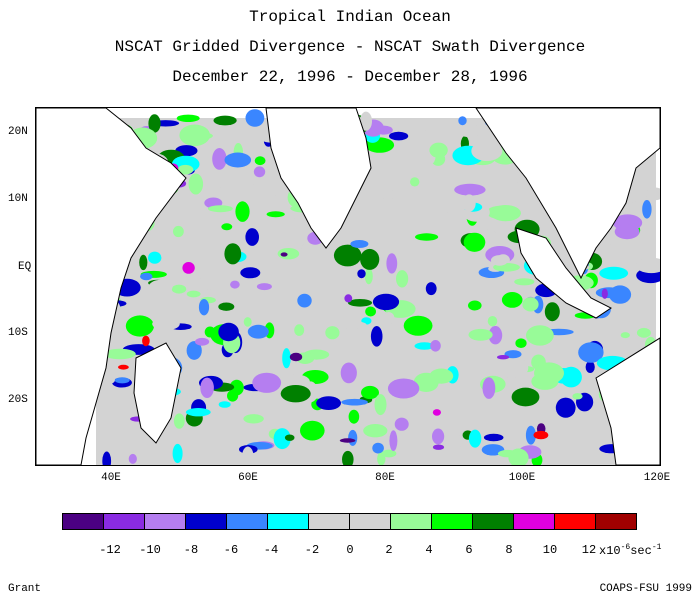 Image resolution: width=700 pixels, height=600 pixels. Describe the element at coordinates (18, 333) in the screenshot. I see `lat-label-10s: 10S` at that location.